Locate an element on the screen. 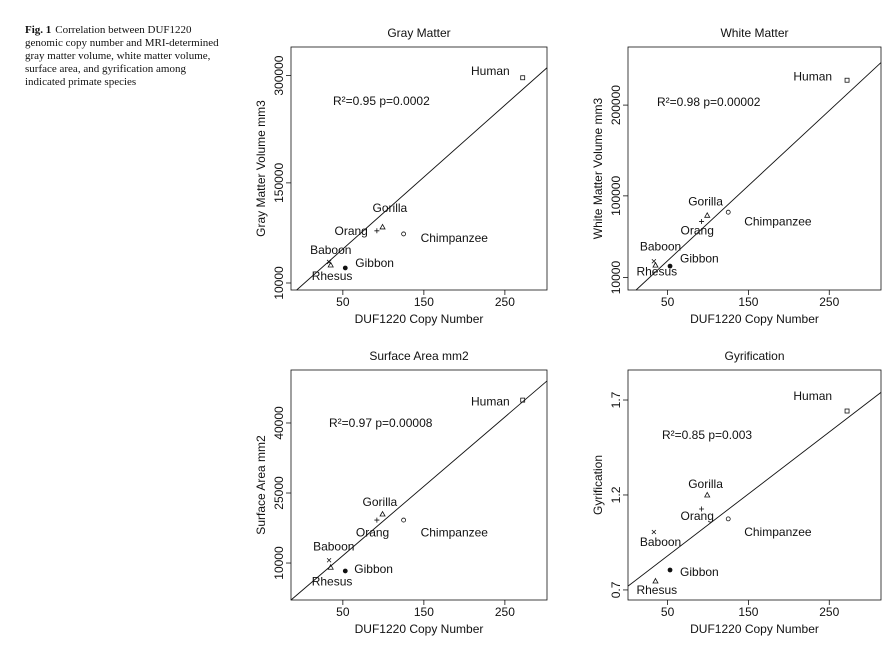 Image resolution: width=885 pixels, height=666 pixels. y-tick-label: 200000 is located at coordinates (616, 105).